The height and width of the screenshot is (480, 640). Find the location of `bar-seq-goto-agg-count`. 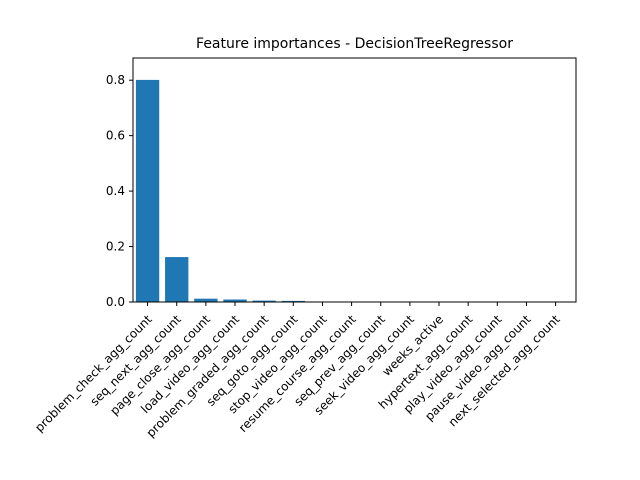

bar-seq-goto-agg-count is located at coordinates (293, 301).